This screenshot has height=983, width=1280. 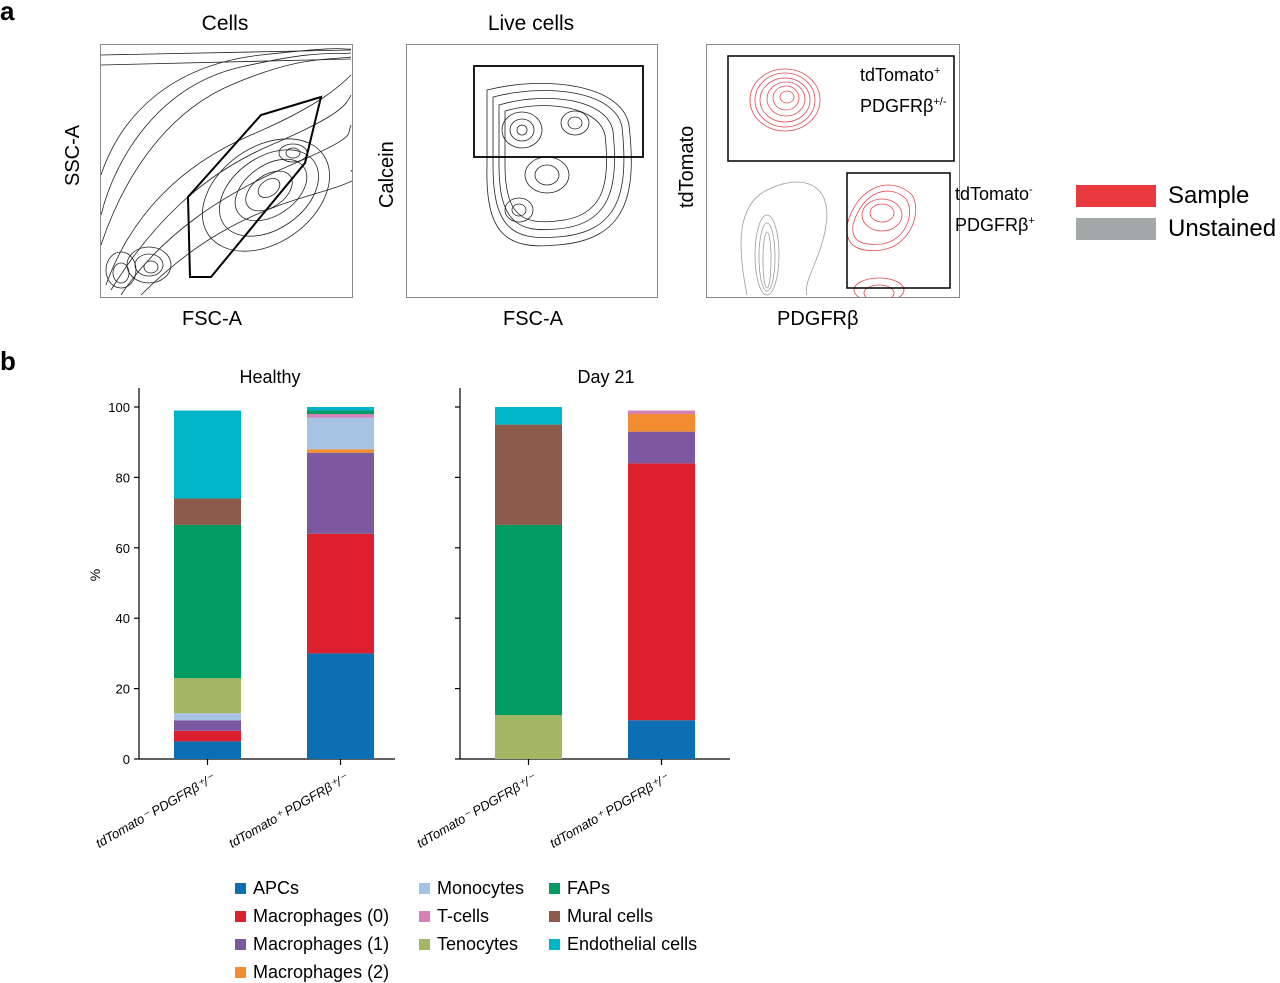 I want to click on gate-upper-sup2: +/-, so click(x=940, y=102).